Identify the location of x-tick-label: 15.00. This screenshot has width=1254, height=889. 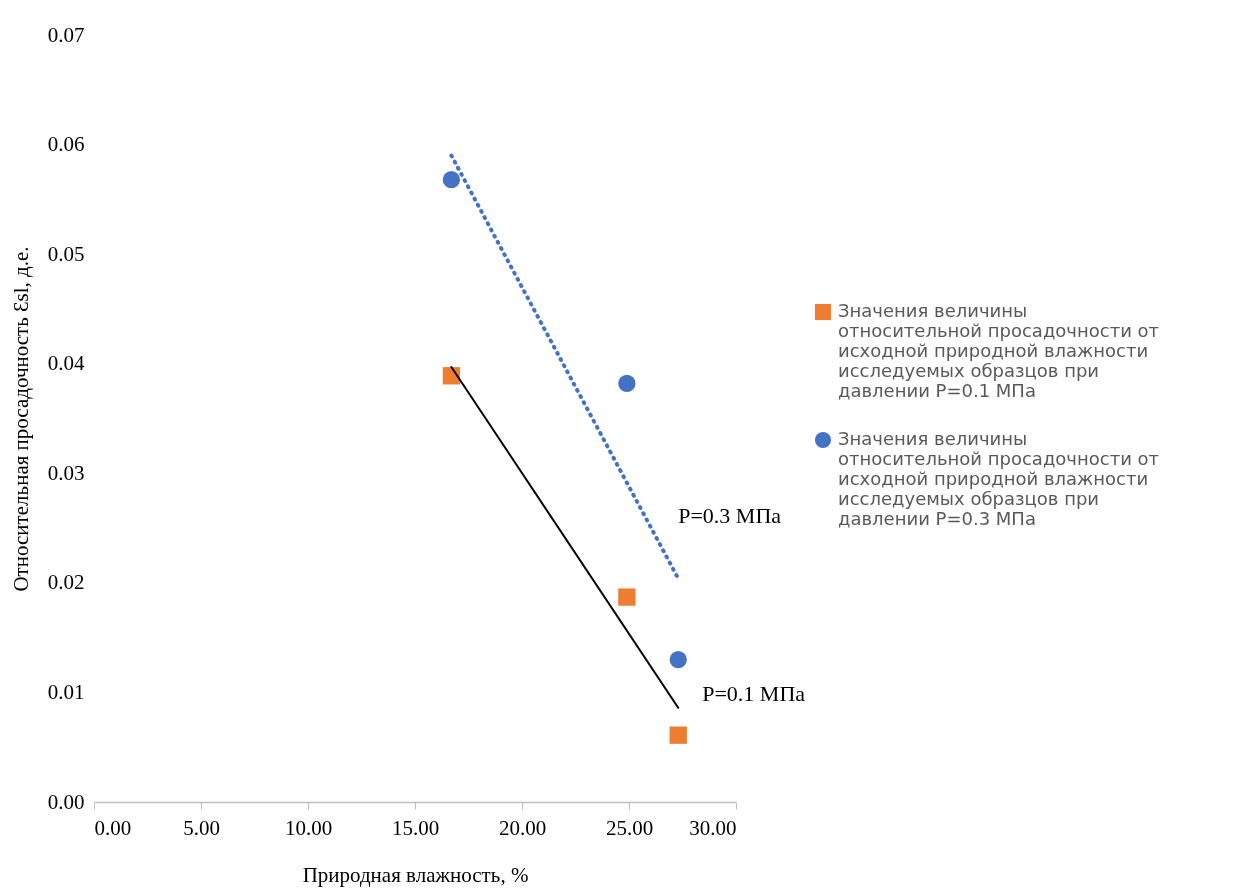
(415, 827).